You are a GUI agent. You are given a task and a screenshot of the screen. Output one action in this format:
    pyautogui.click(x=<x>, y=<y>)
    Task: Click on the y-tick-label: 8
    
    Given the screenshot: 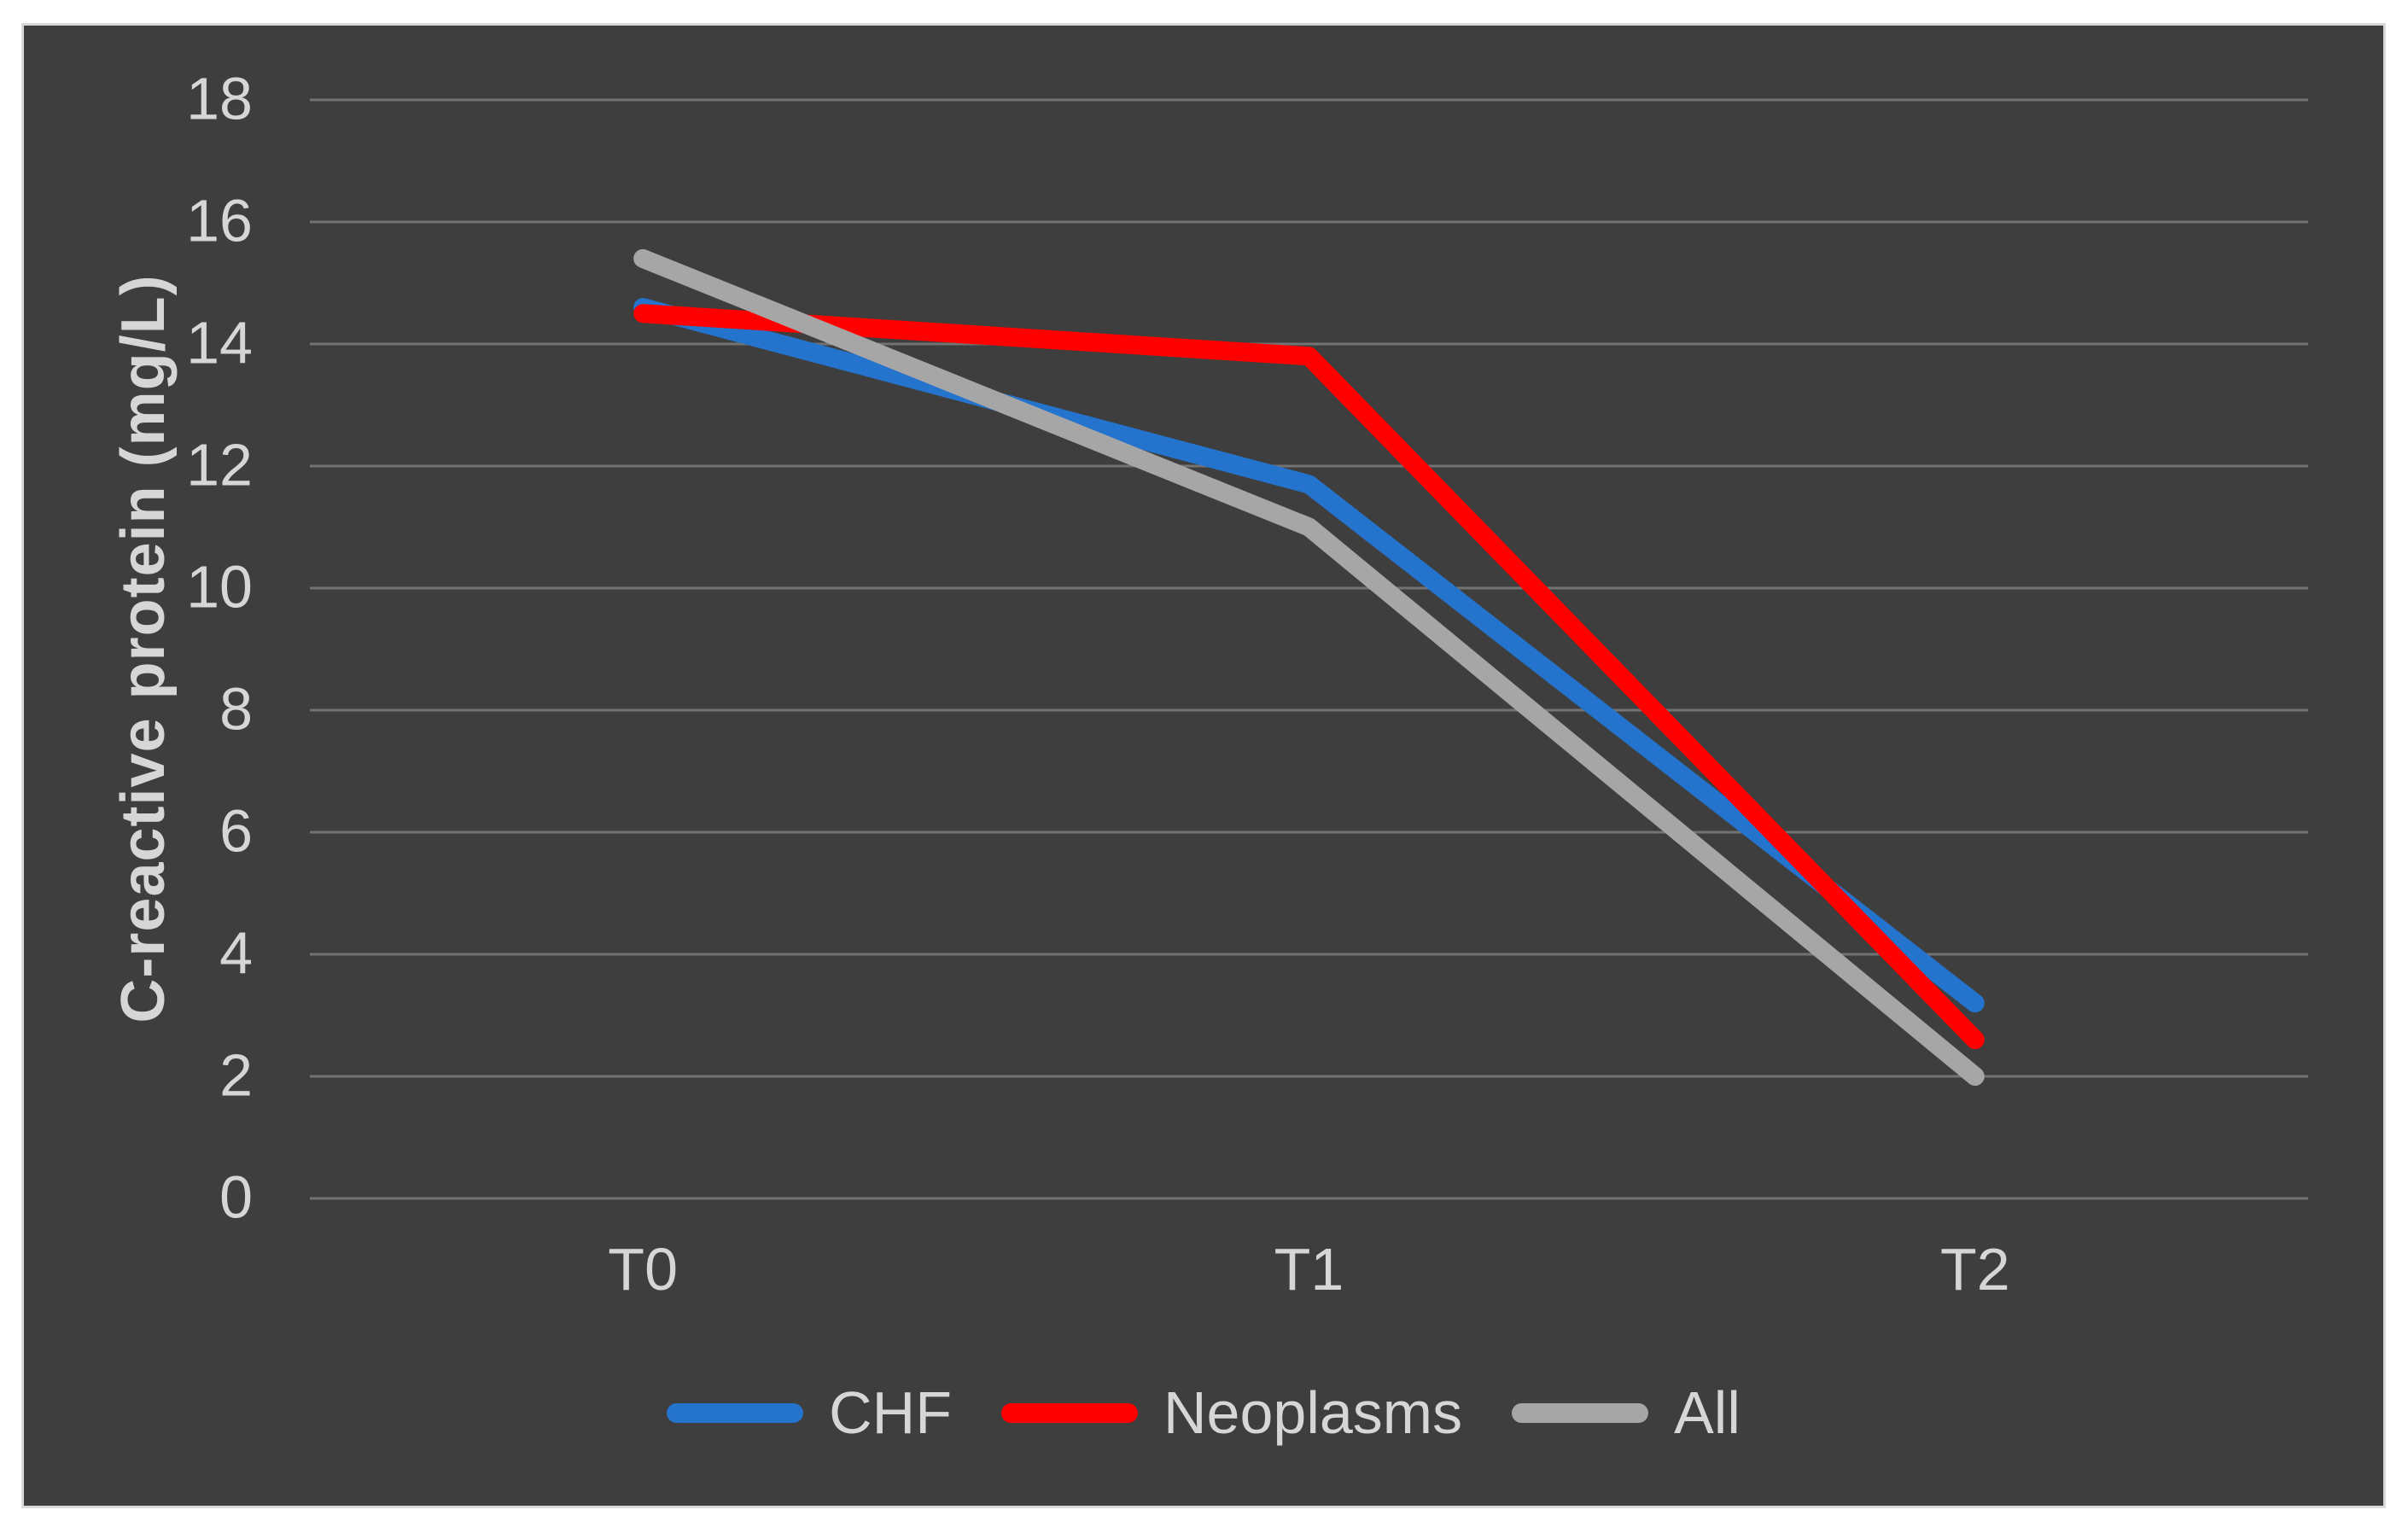 What is the action you would take?
    pyautogui.click(x=236, y=709)
    